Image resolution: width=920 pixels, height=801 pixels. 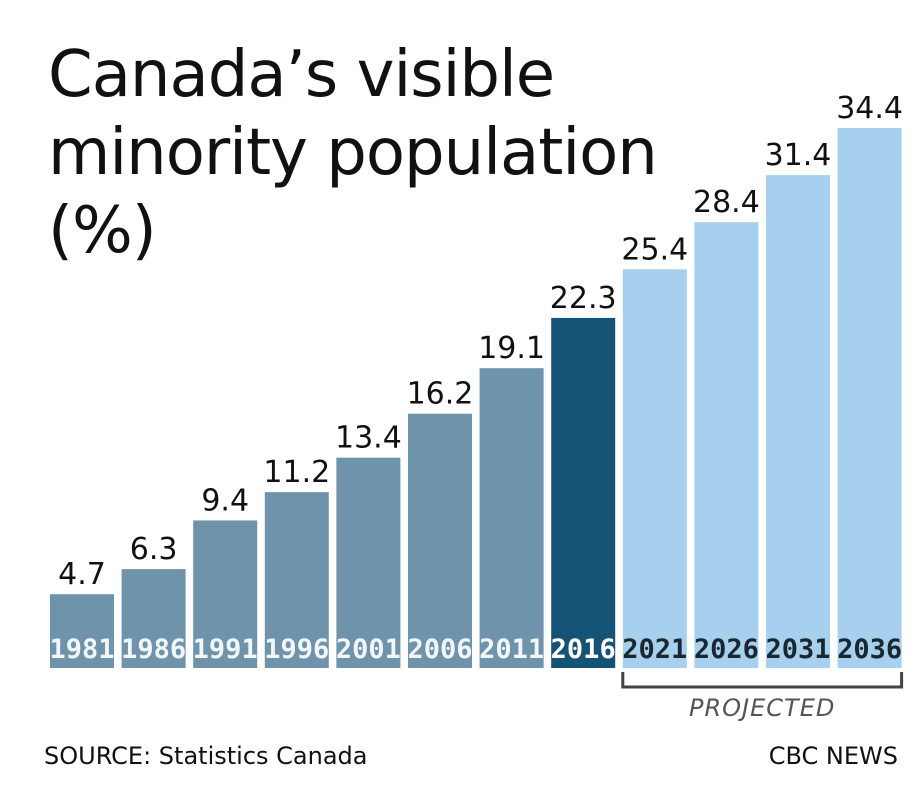 What do you see at coordinates (833, 756) in the screenshot?
I see `news-credit: CBC NEWS` at bounding box center [833, 756].